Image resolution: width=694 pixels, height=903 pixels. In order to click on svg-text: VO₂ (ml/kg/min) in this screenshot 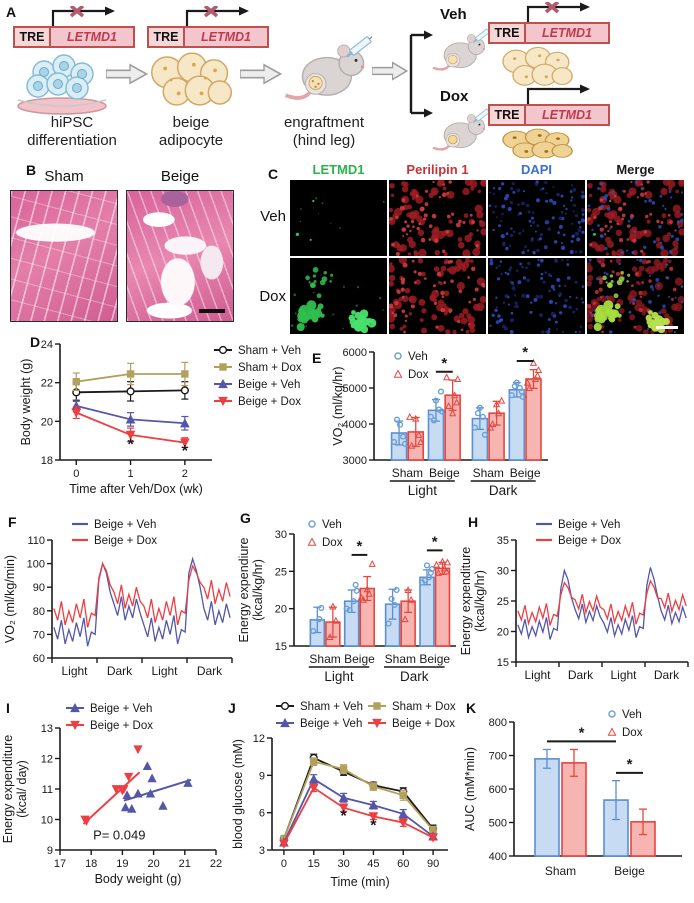, I will do `click(10, 599)`.